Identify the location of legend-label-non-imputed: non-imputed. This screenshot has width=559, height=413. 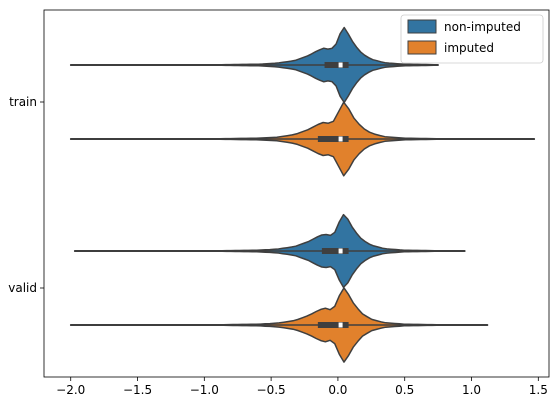
(482, 27).